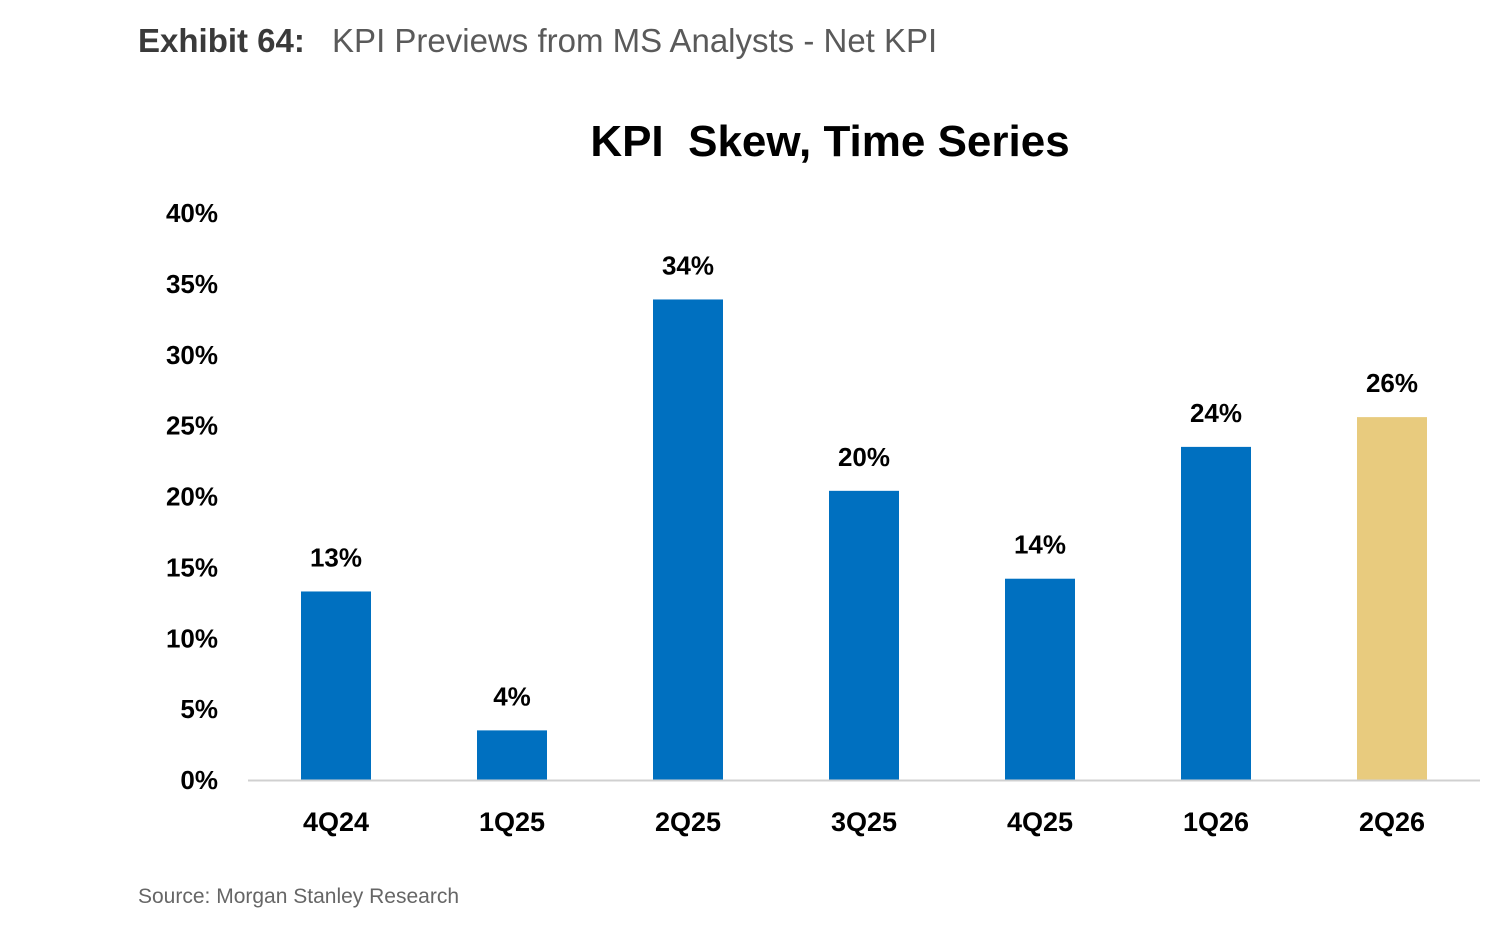 This screenshot has width=1500, height=940. Describe the element at coordinates (688, 539) in the screenshot. I see `bar-2q25` at that location.